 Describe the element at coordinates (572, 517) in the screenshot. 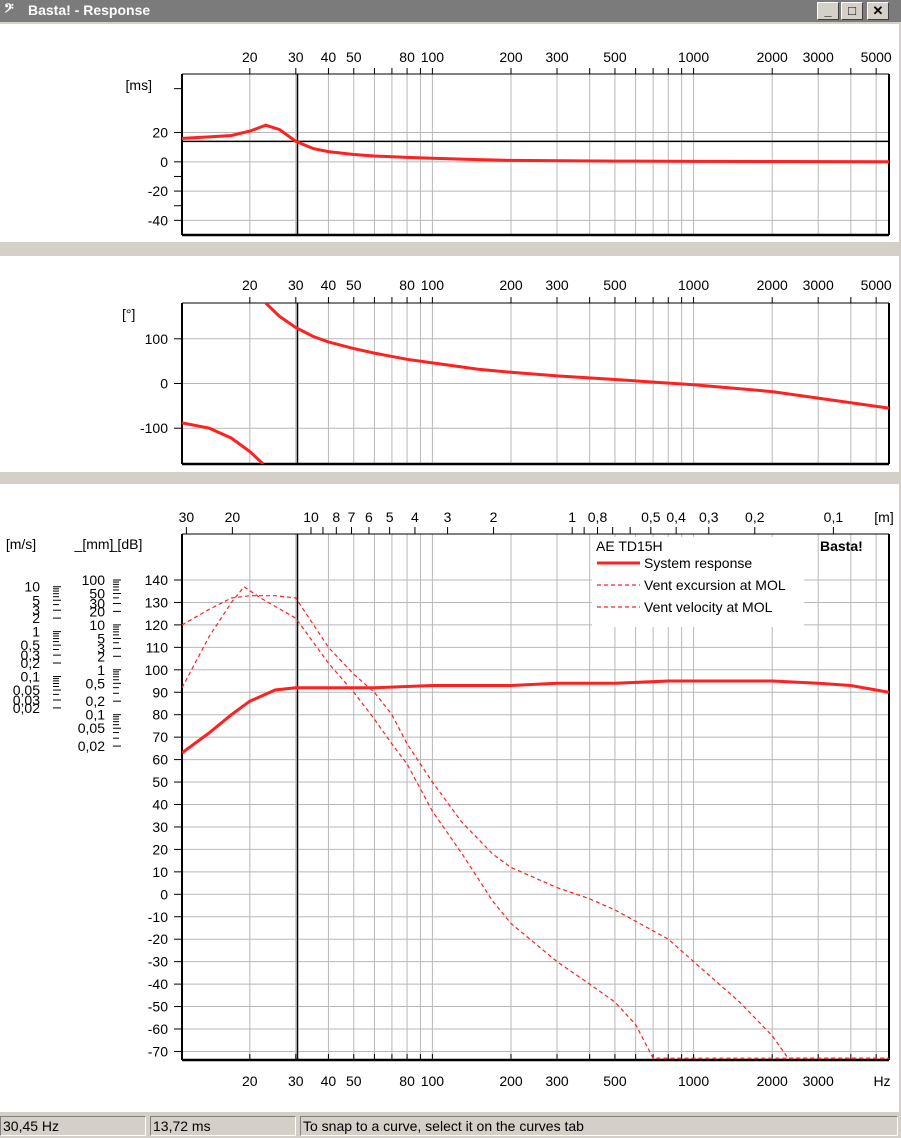

I see `wavelength-tick-label: 1` at that location.